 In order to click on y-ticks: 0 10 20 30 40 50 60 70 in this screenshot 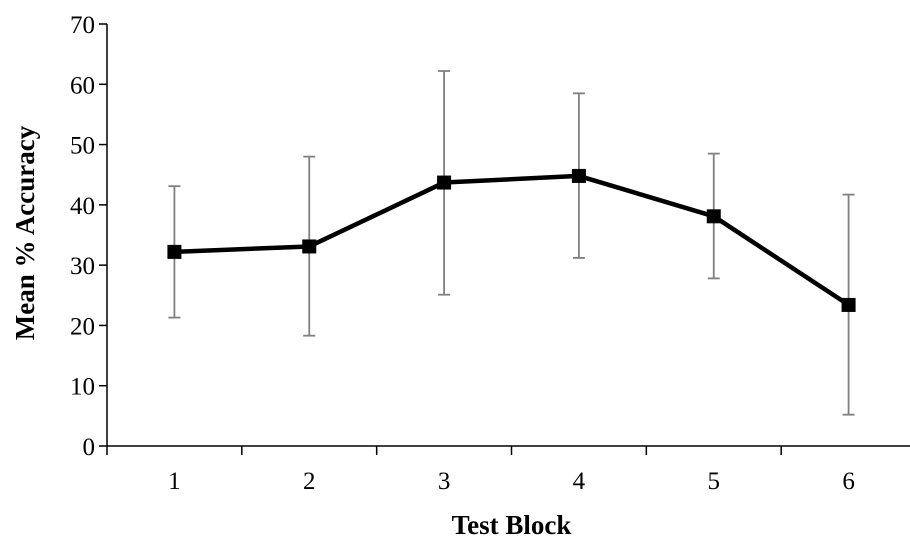, I will do `click(88, 236)`.